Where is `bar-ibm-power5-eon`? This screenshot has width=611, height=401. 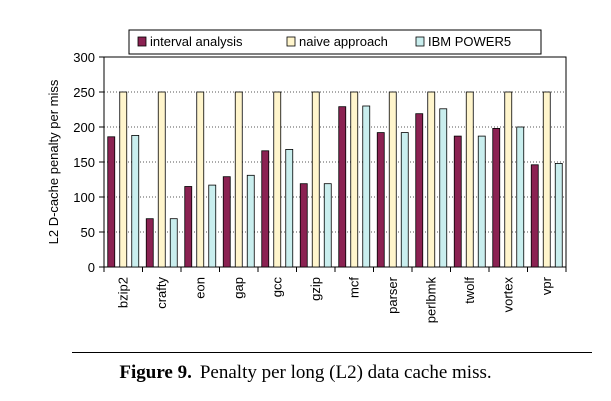
bar-ibm-power5-eon is located at coordinates (212, 226).